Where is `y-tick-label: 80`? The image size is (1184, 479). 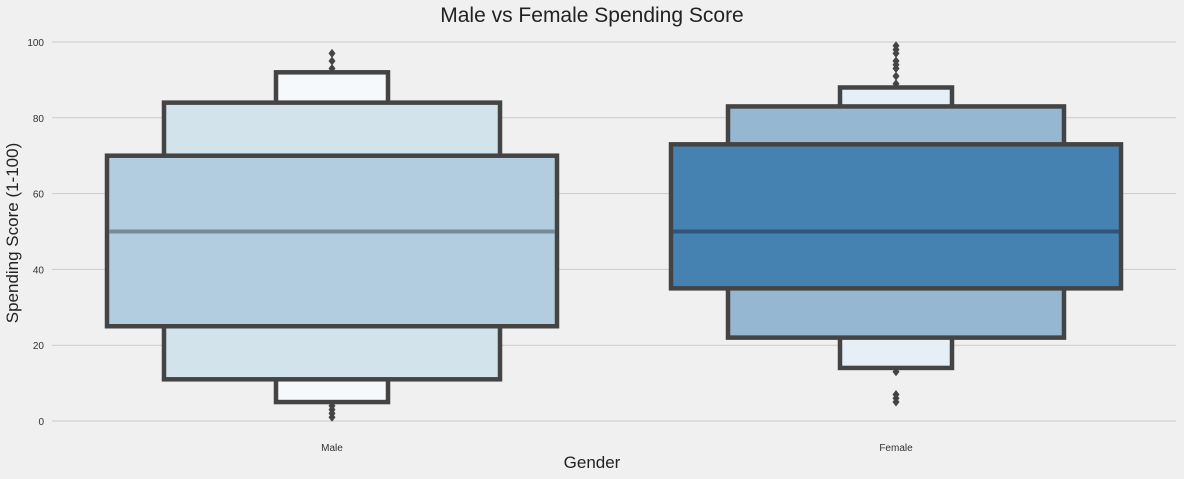 y-tick-label: 80 is located at coordinates (39, 119).